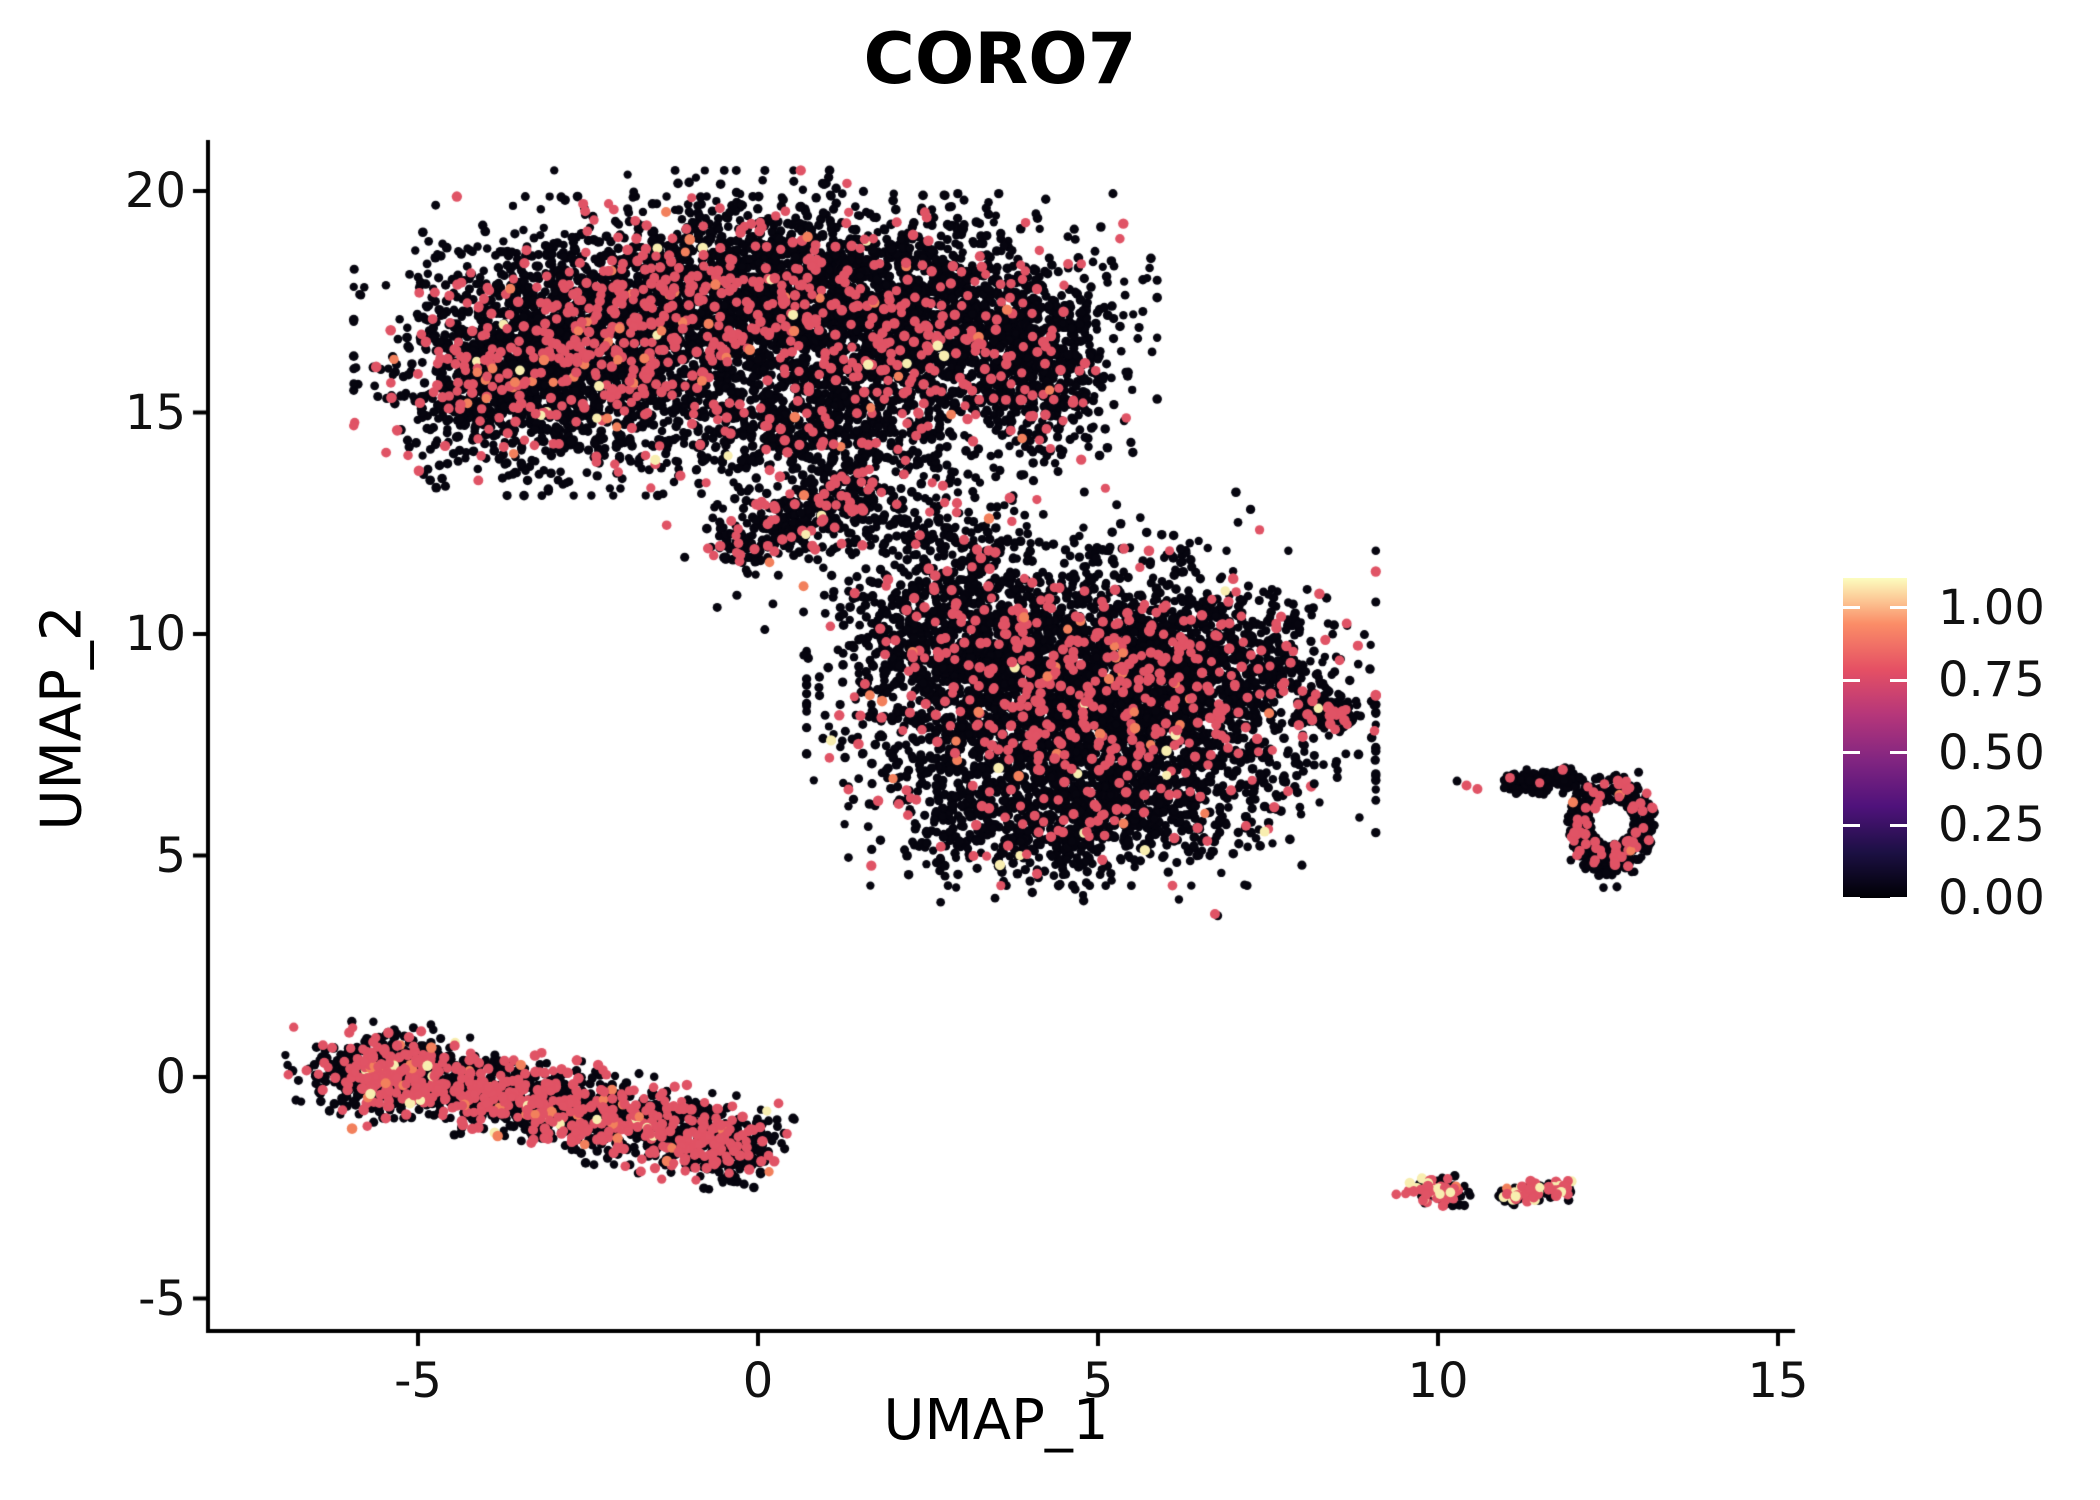  I want to click on colorbar-tick-1.00-left, so click(1851, 608).